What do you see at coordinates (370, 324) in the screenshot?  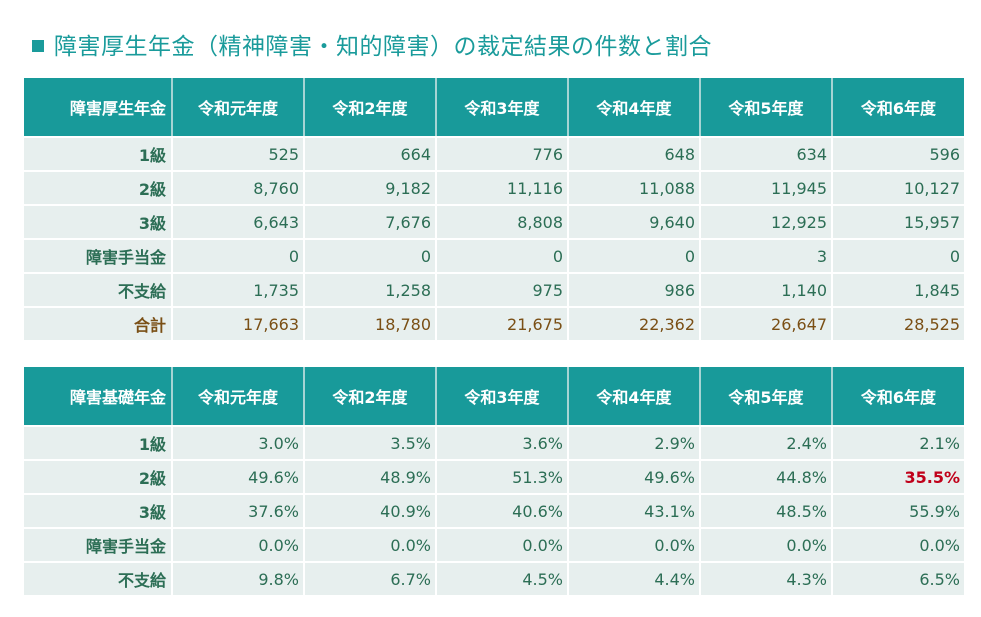 I see `table-cell: 18,780` at bounding box center [370, 324].